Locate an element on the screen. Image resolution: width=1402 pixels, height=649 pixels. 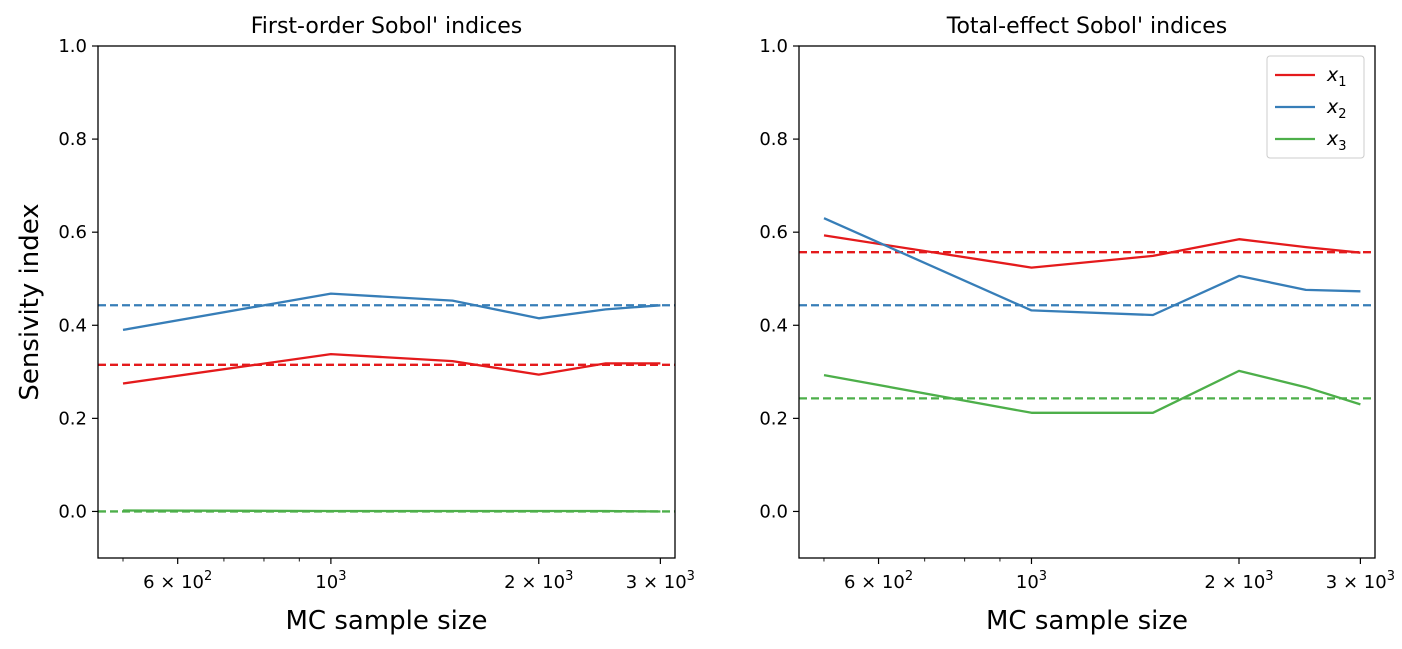
legend-box is located at coordinates (1315, 107).